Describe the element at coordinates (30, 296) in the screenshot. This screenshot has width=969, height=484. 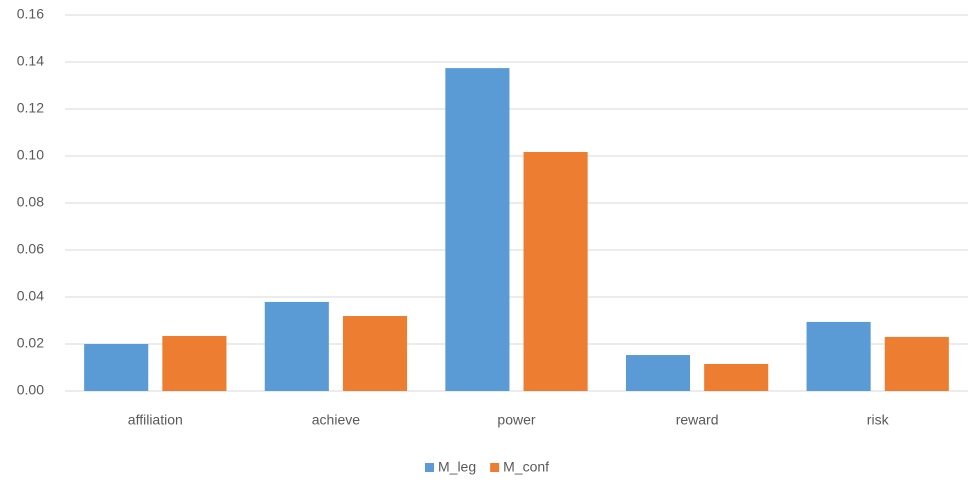
I see `y-tick-label: 0.04` at that location.